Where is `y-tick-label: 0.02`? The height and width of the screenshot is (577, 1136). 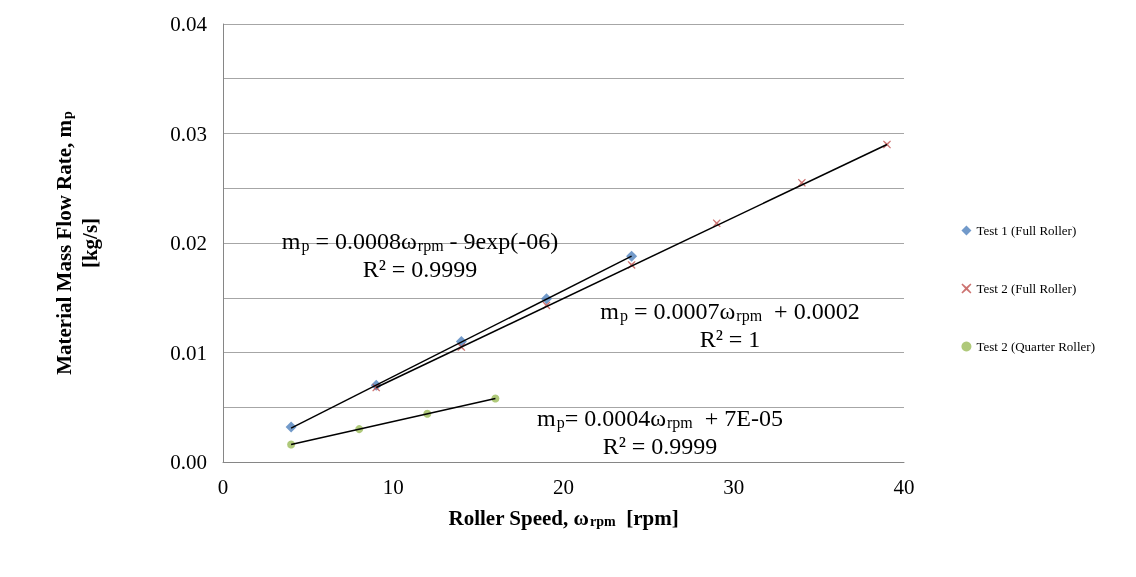
y-tick-label: 0.02 is located at coordinates (188, 243).